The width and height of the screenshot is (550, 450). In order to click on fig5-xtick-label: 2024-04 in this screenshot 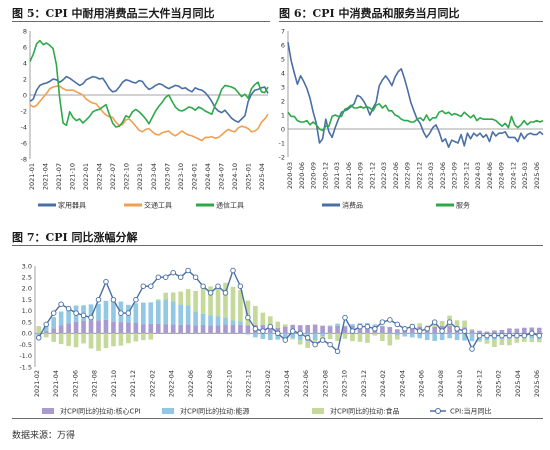, I will do `click(208, 176)`.